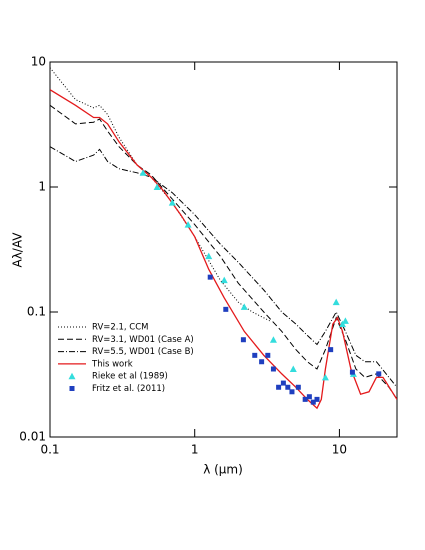 Image resolution: width=425 pixels, height=550 pixels. I want to click on y-tick-label: 10, so click(38, 62).